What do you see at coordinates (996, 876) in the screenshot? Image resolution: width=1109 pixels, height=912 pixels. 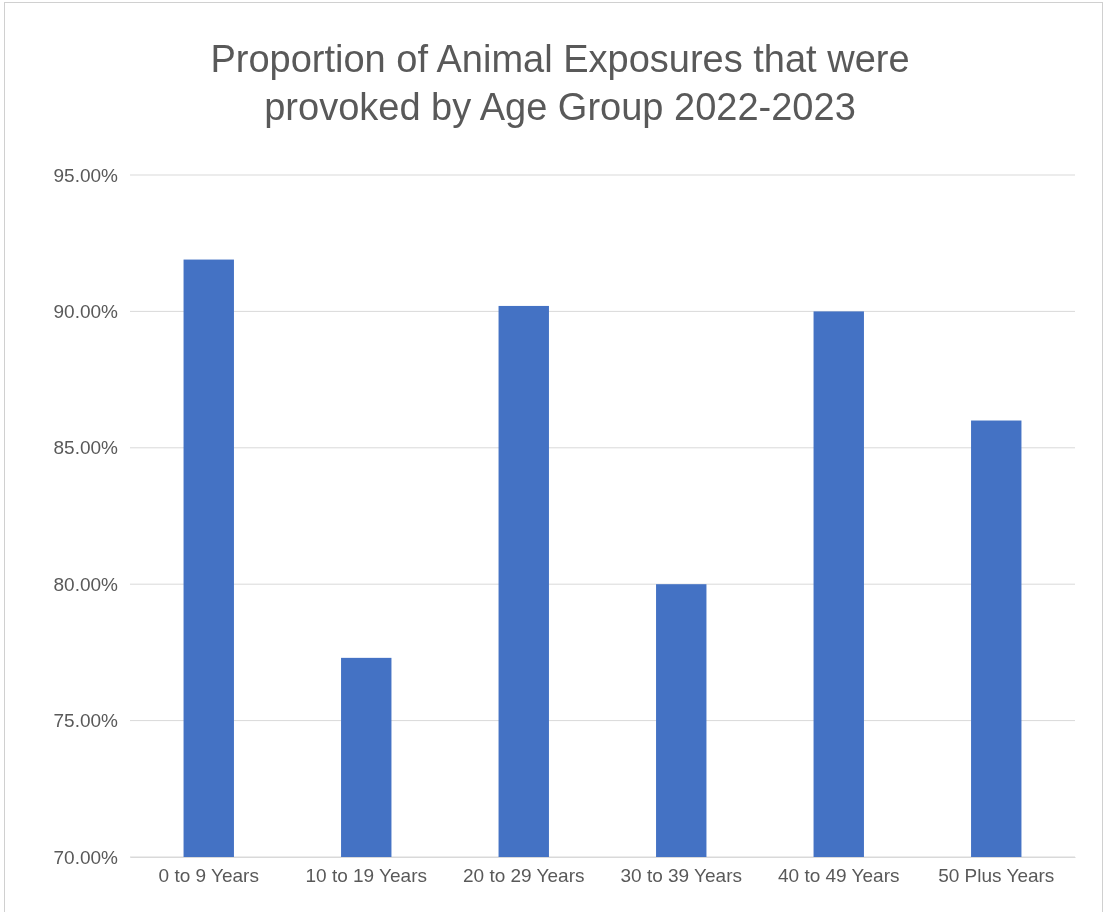 I see `x-tick-label: 50 Plus Years` at bounding box center [996, 876].